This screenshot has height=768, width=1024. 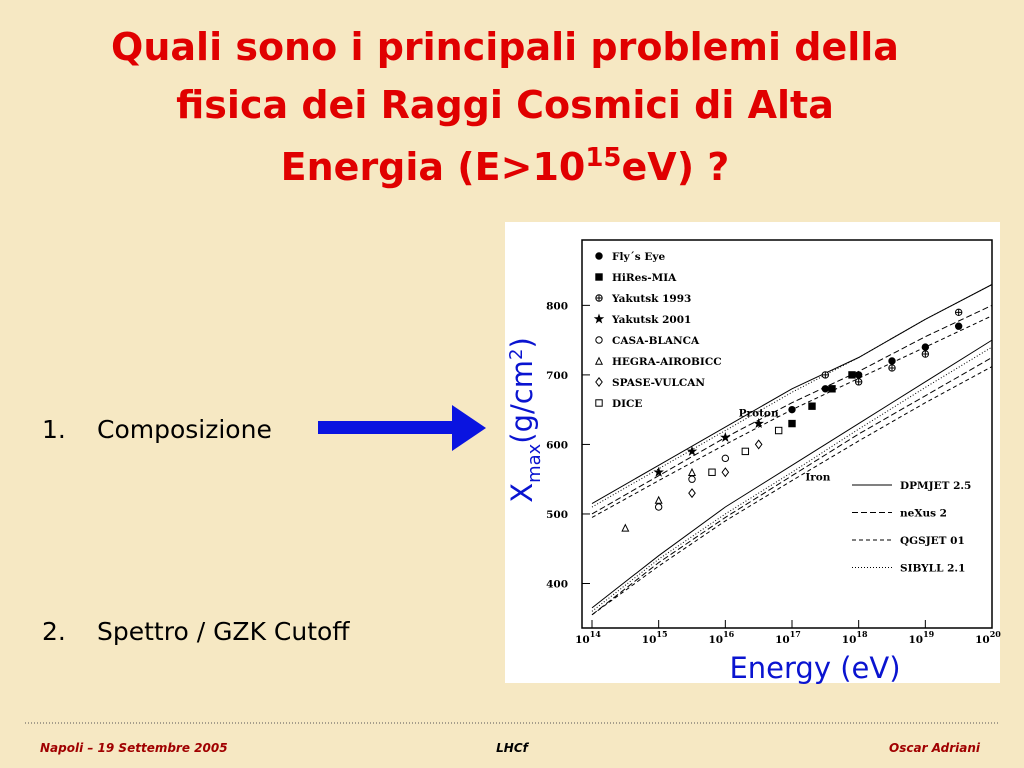 I want to click on y-axis-label: Xmax(g/cm2), so click(x=525, y=420).